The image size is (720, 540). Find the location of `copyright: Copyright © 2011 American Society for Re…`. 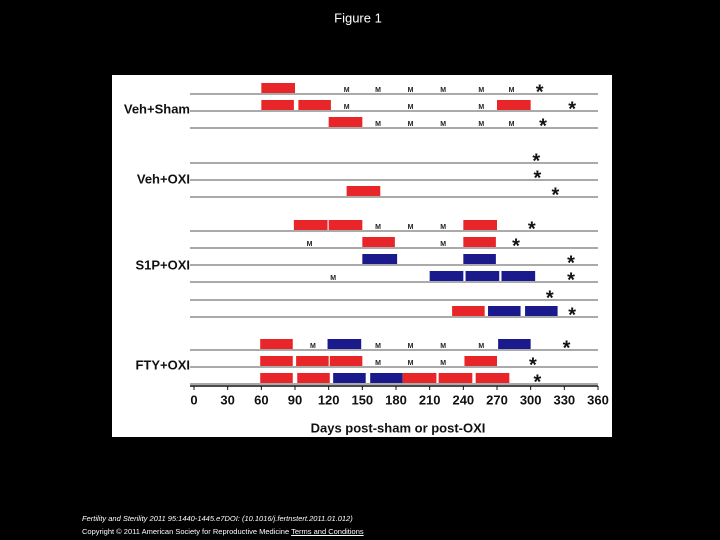

copyright: Copyright © 2011 American Society for Re… is located at coordinates (186, 531).